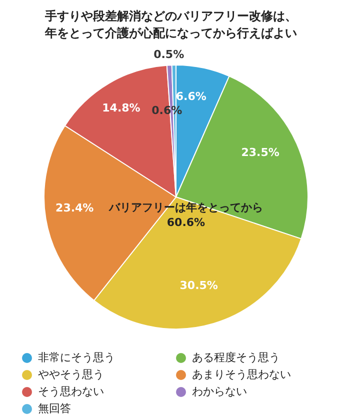 This screenshot has height=420, width=342. I want to click on legend-label: わからない, so click(219, 391).